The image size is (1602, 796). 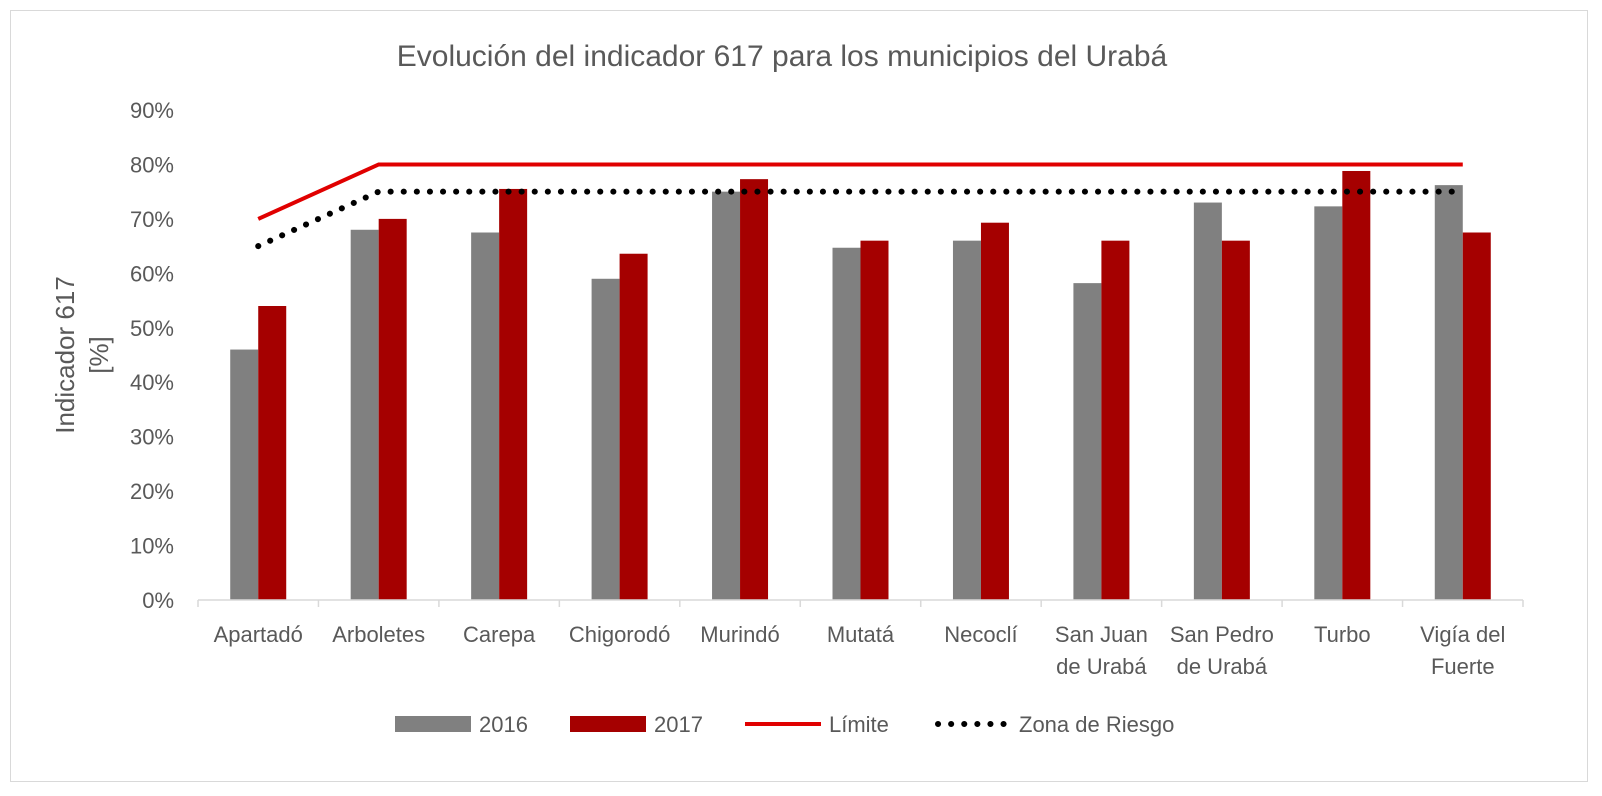 What do you see at coordinates (860, 191) in the screenshot?
I see `line-series-límite` at bounding box center [860, 191].